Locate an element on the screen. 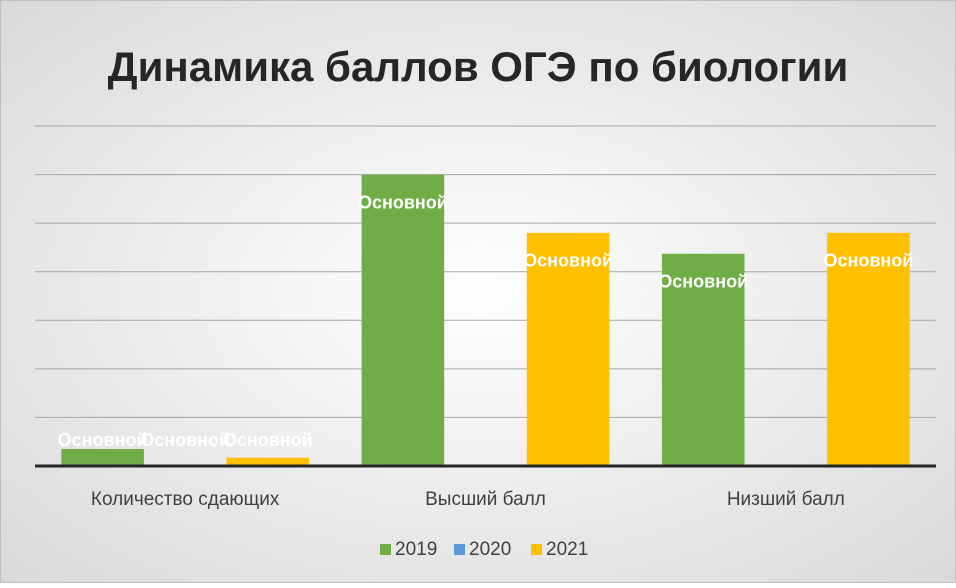 The height and width of the screenshot is (588, 956). x-tick-label: Количество сдающих is located at coordinates (185, 499).